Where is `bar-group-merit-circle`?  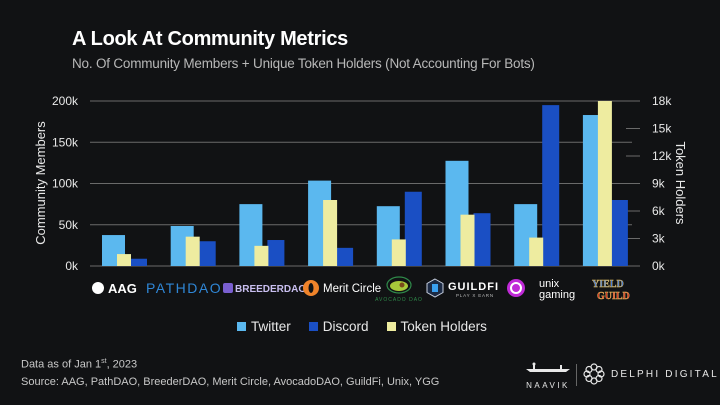 bar-group-merit-circle is located at coordinates (331, 223).